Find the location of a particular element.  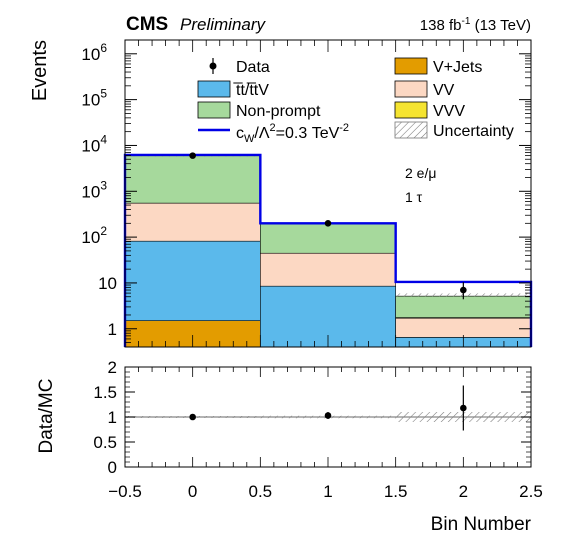

svg-text: Non-prompt is located at coordinates (278, 111).